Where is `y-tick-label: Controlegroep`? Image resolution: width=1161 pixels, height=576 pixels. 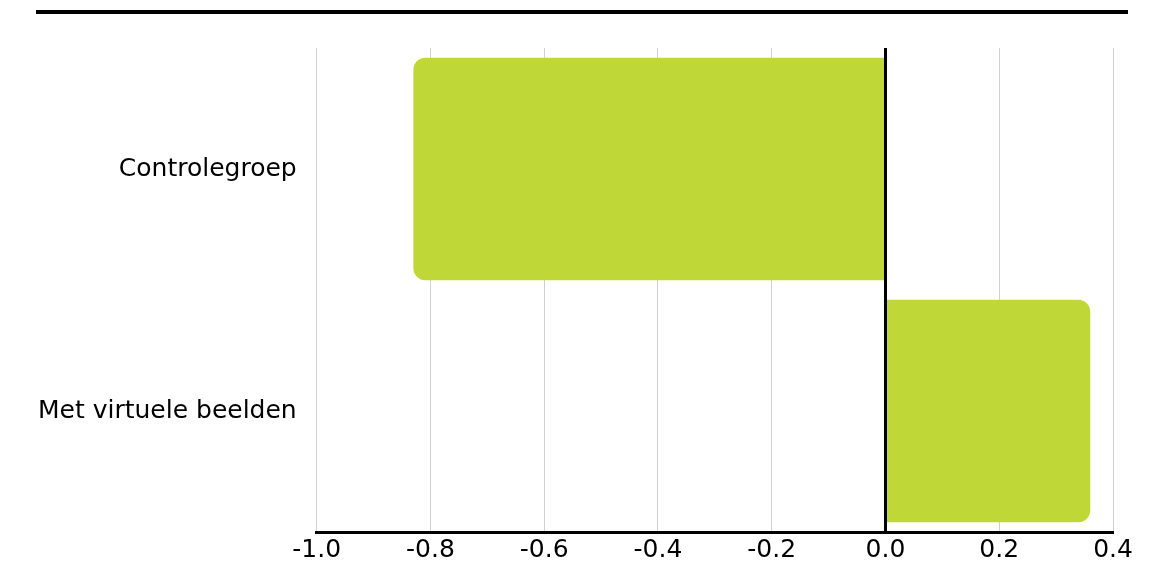
y-tick-label: Controlegroep is located at coordinates (207, 167).